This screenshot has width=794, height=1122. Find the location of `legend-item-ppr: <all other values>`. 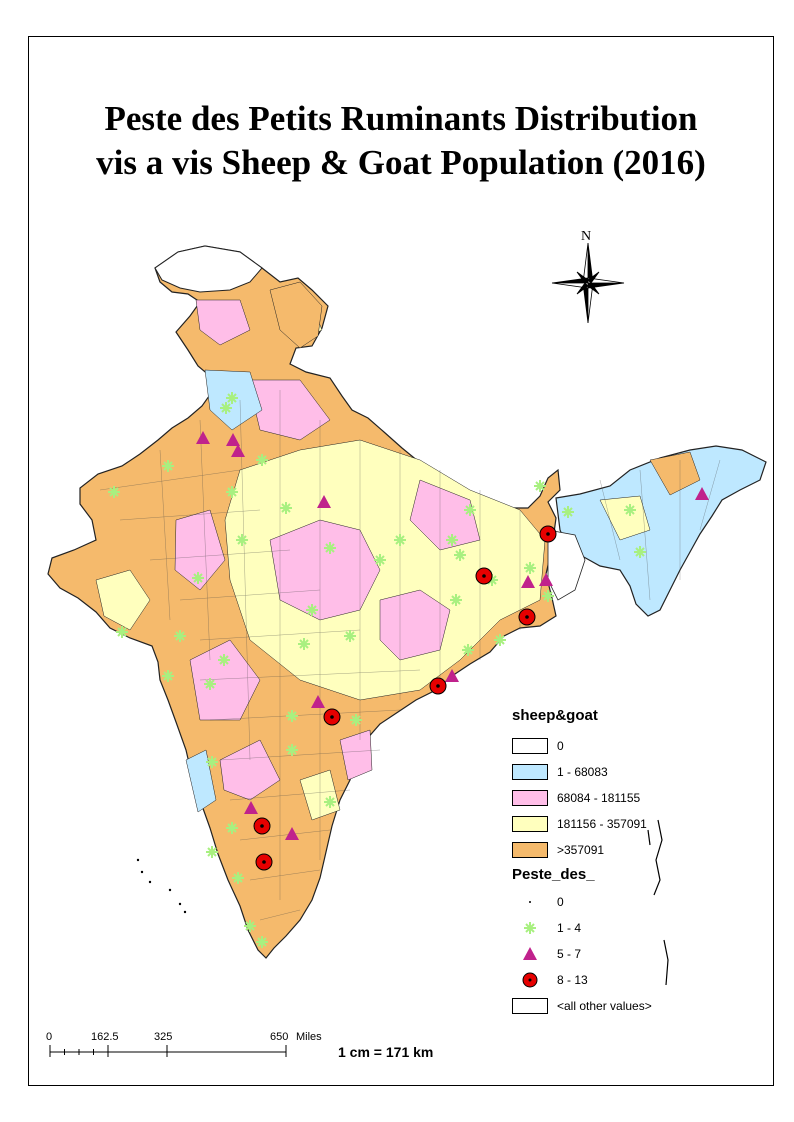

legend-item-ppr: <all other values> is located at coordinates (582, 1006).